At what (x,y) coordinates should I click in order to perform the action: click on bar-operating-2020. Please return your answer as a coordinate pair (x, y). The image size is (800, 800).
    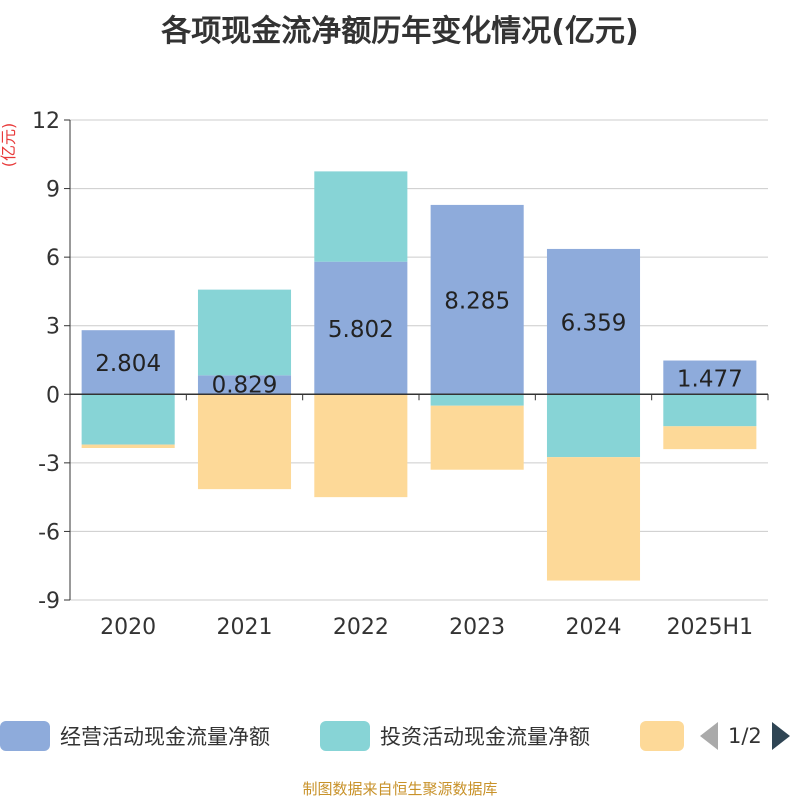
    Looking at the image, I should click on (128, 362).